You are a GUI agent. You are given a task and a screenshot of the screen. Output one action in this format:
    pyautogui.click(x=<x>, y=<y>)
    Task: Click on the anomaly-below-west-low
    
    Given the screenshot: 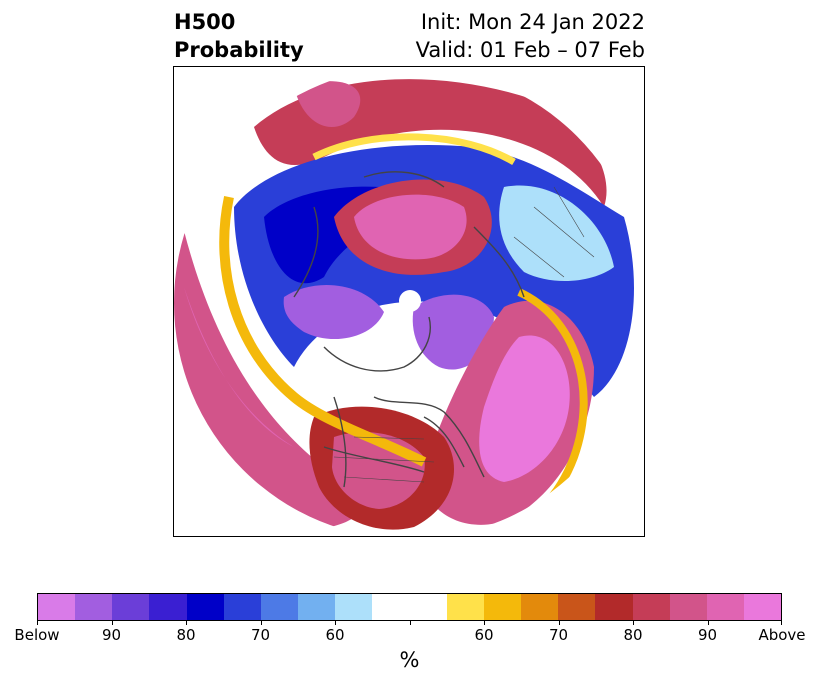 What is the action you would take?
    pyautogui.click(x=333, y=312)
    